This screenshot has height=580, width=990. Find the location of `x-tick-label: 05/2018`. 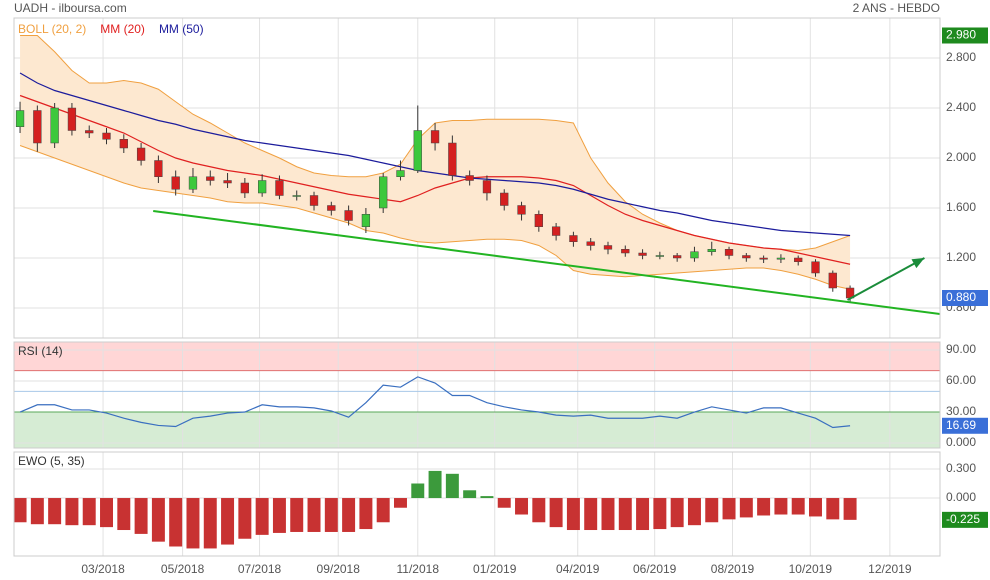

x-tick-label: 05/2018 is located at coordinates (183, 569).